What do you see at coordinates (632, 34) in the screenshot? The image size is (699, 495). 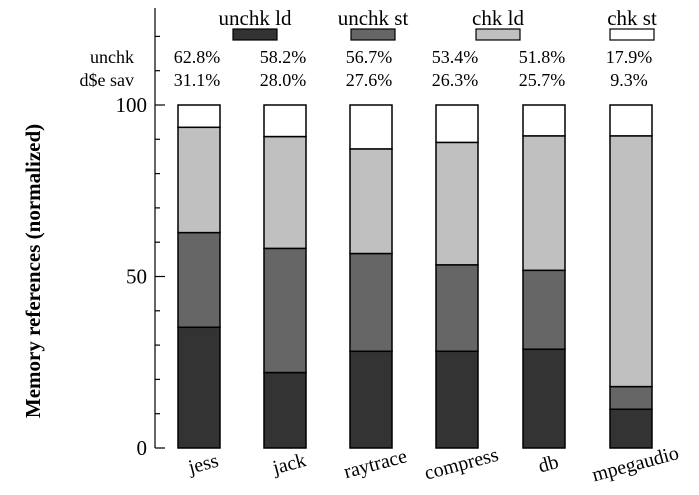 I see `legend-swatch-chk-st` at bounding box center [632, 34].